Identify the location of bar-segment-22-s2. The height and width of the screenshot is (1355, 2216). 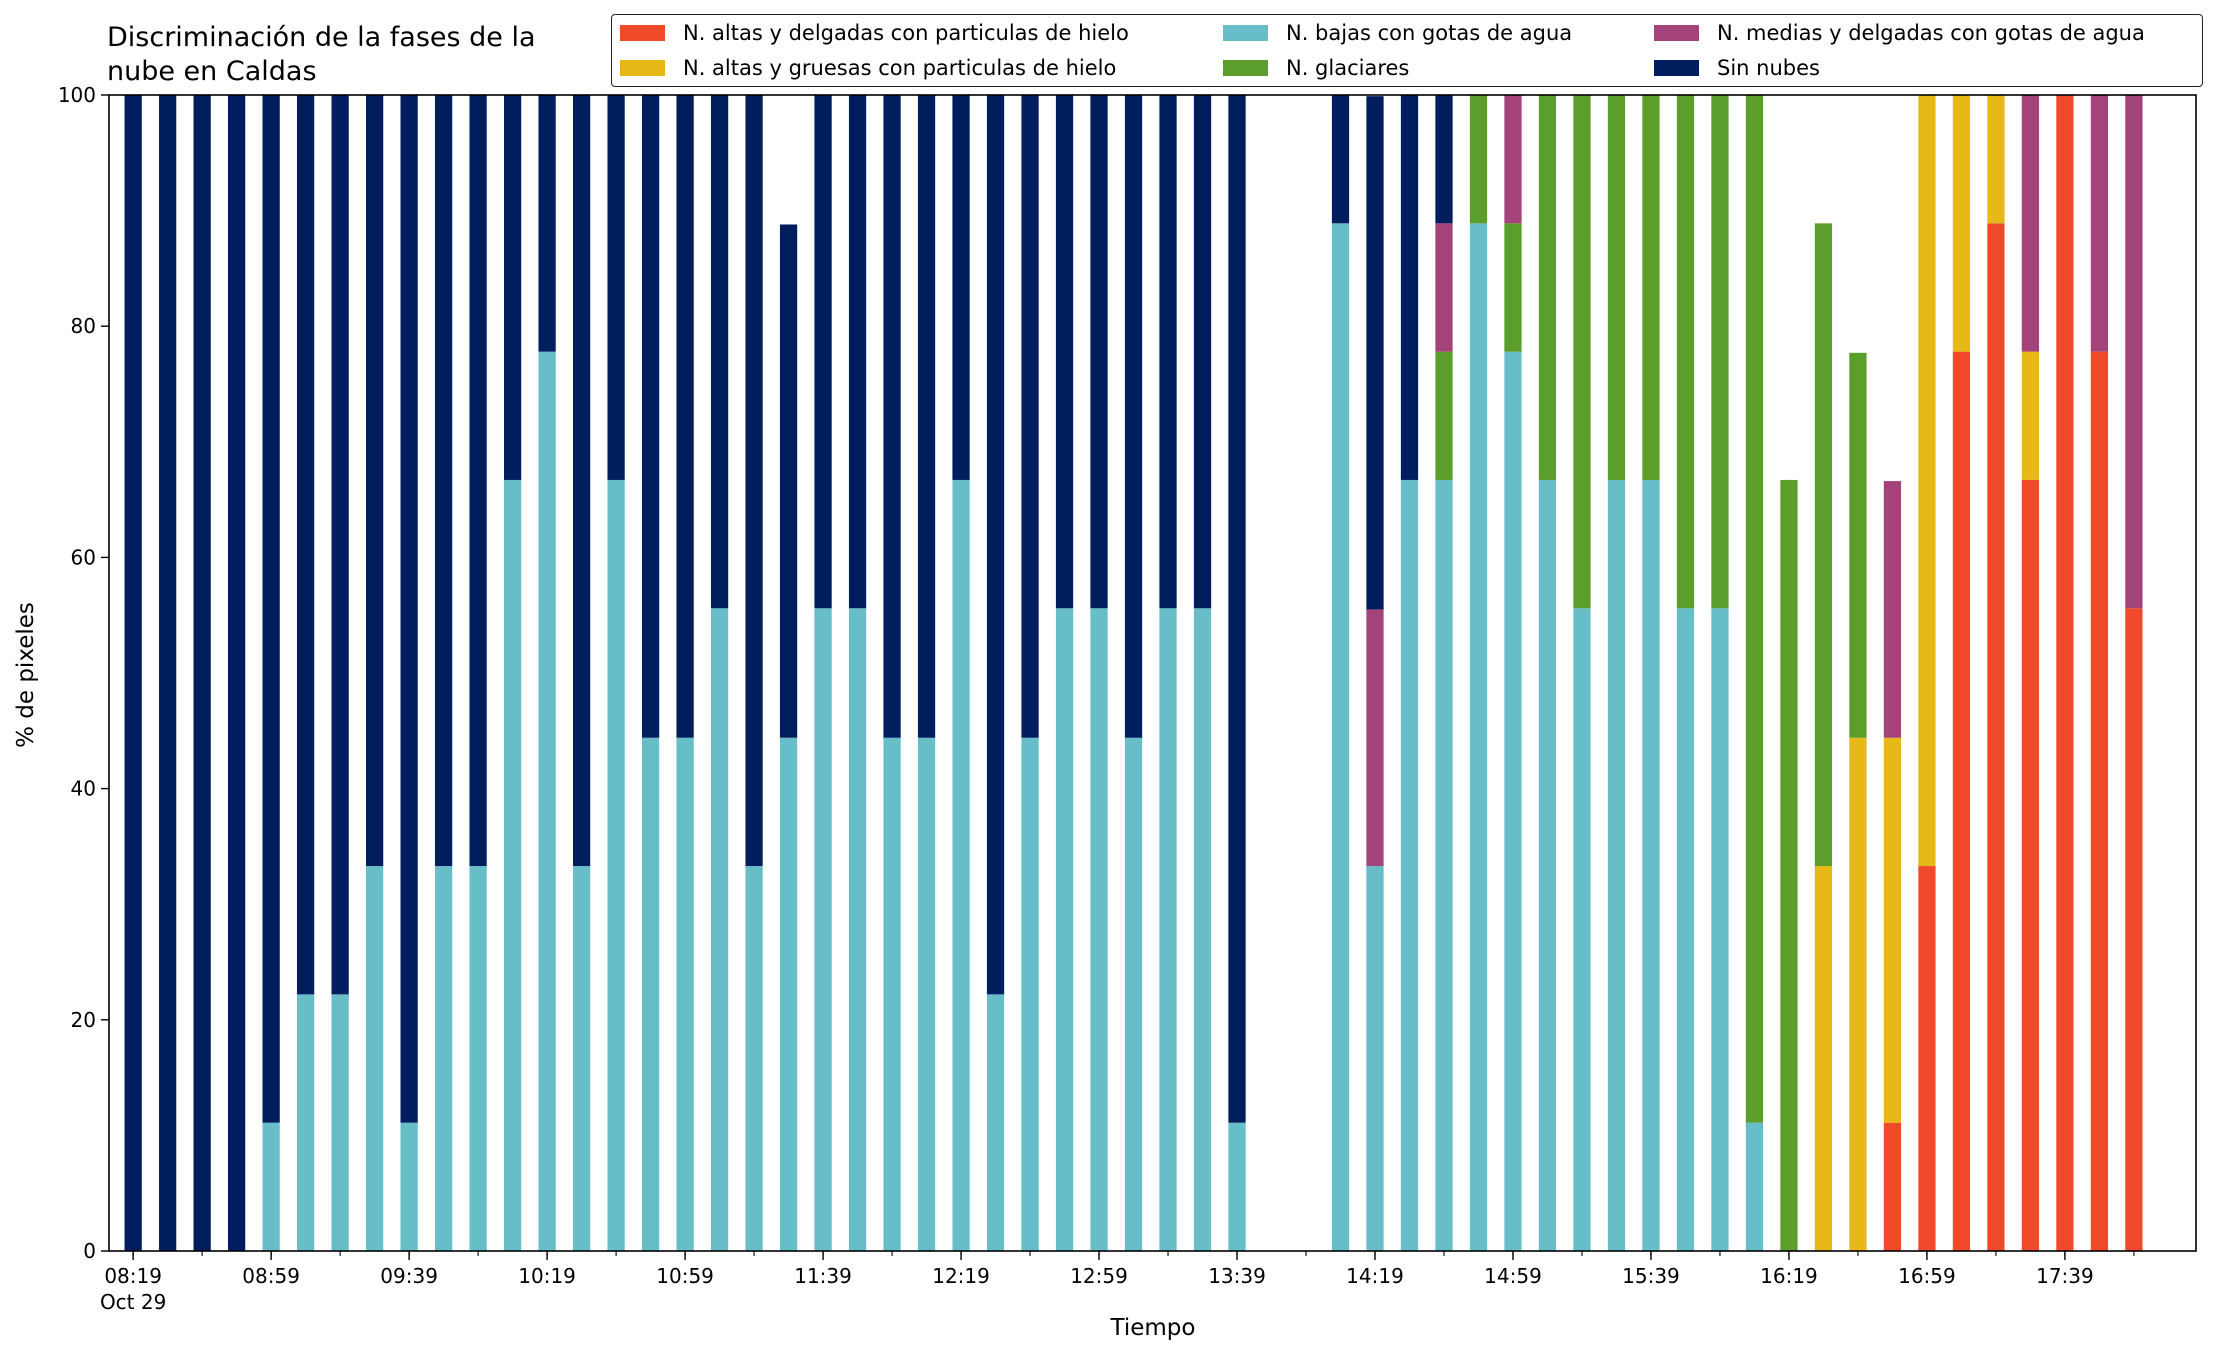
(892, 994).